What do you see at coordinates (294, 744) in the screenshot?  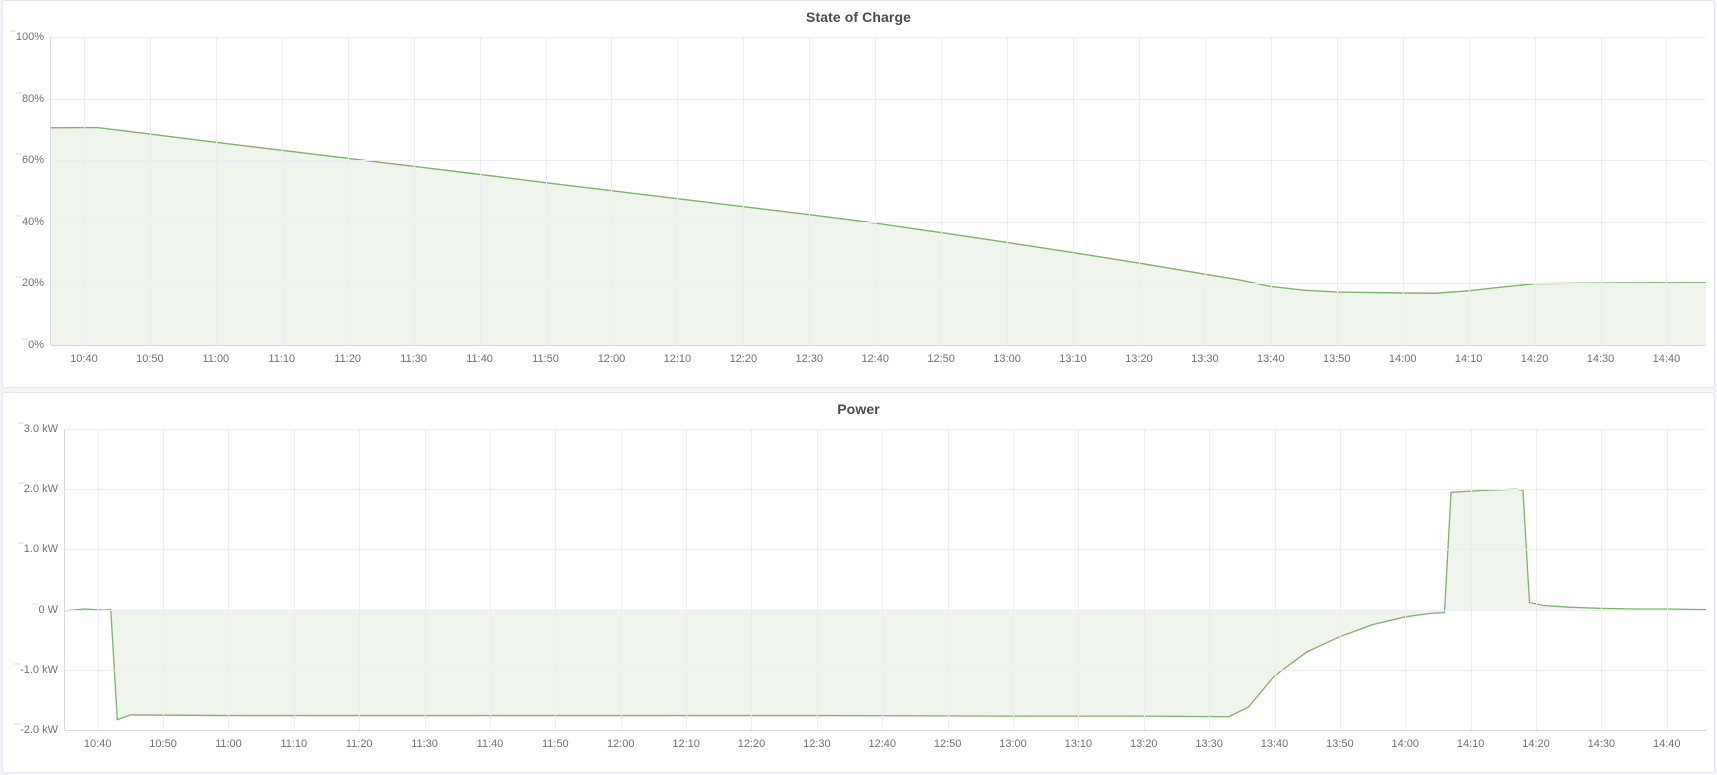 I see `x-tick-power-1110: 11:10` at bounding box center [294, 744].